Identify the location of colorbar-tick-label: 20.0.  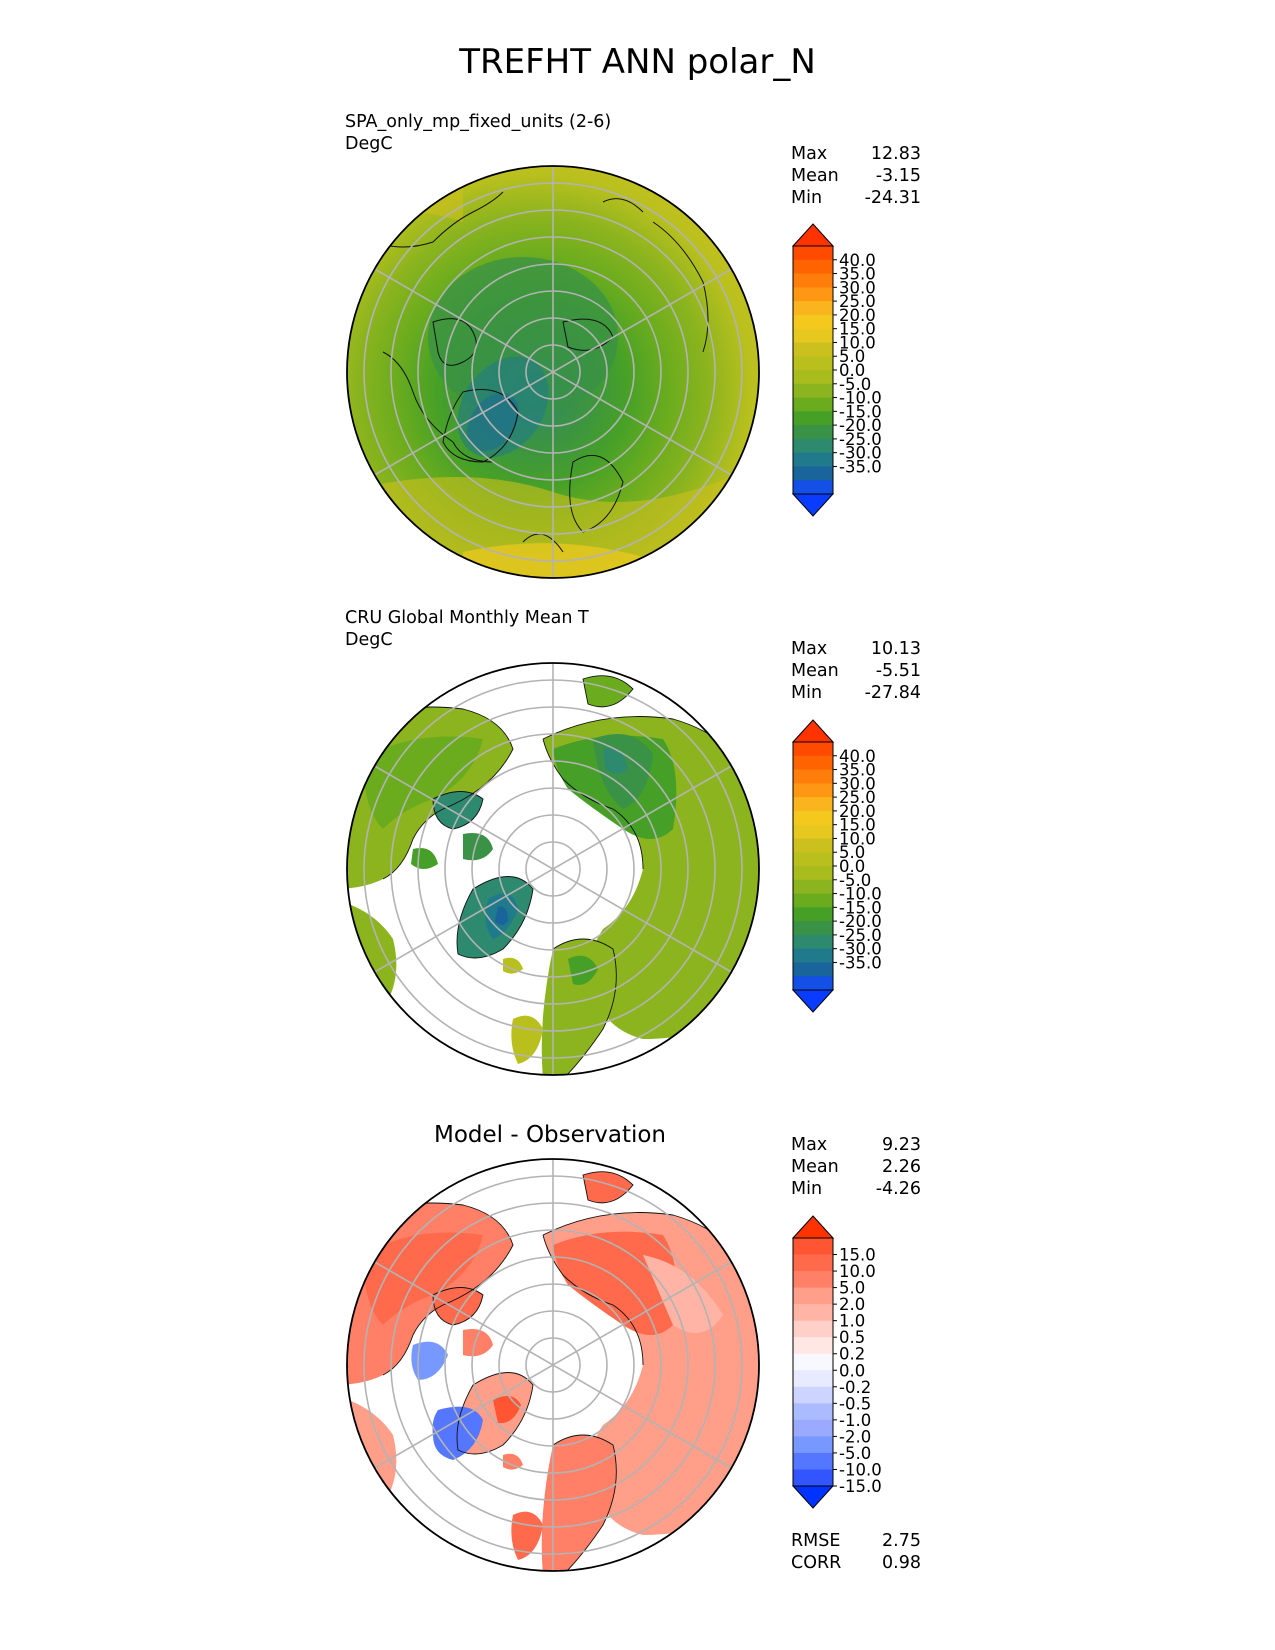
(857, 811).